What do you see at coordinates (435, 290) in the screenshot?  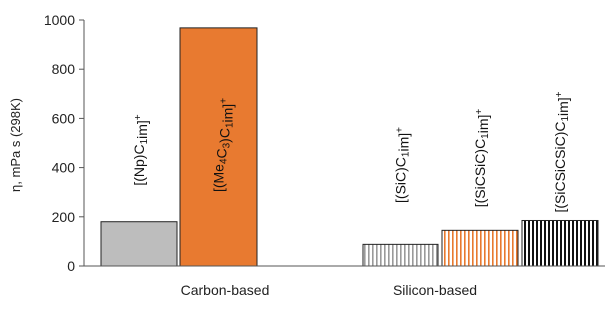 I see `x-group-label: Silicon-based` at bounding box center [435, 290].